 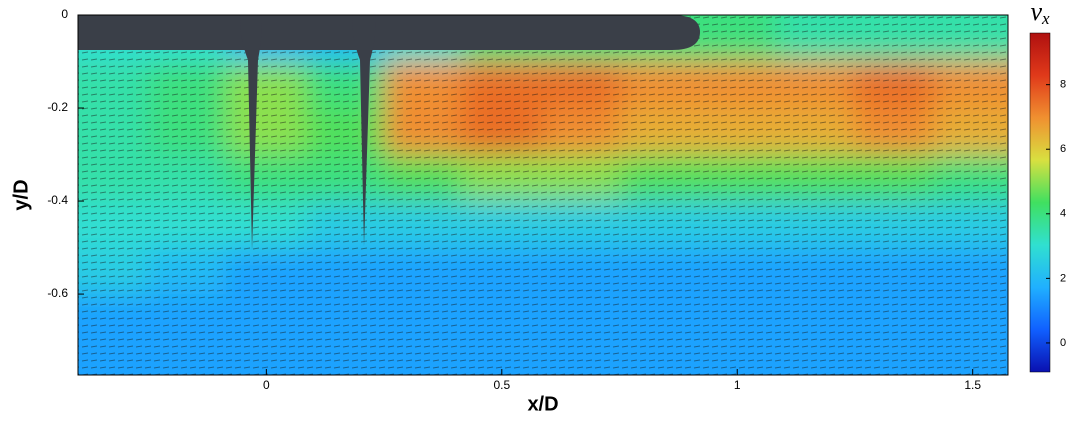 I want to click on colorbar-title-main: v, so click(x=1036, y=13).